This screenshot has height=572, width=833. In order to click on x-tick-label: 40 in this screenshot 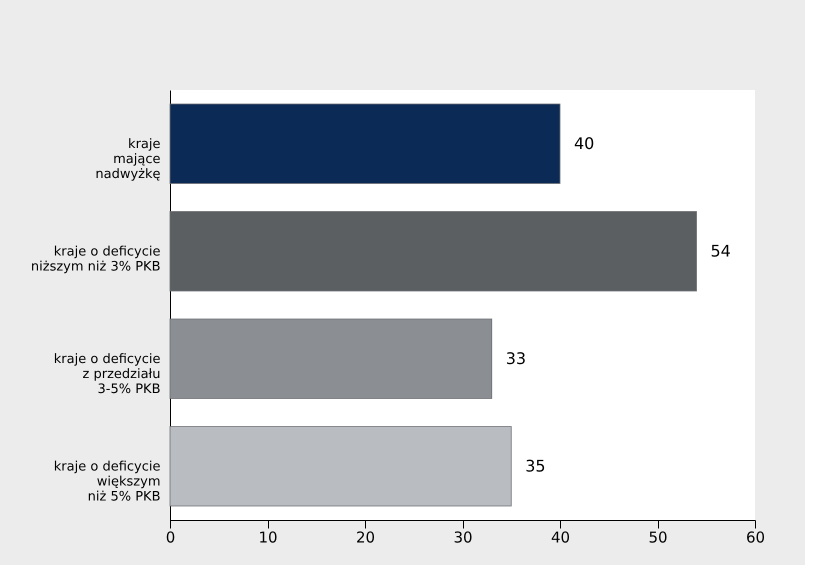, I will do `click(560, 537)`.